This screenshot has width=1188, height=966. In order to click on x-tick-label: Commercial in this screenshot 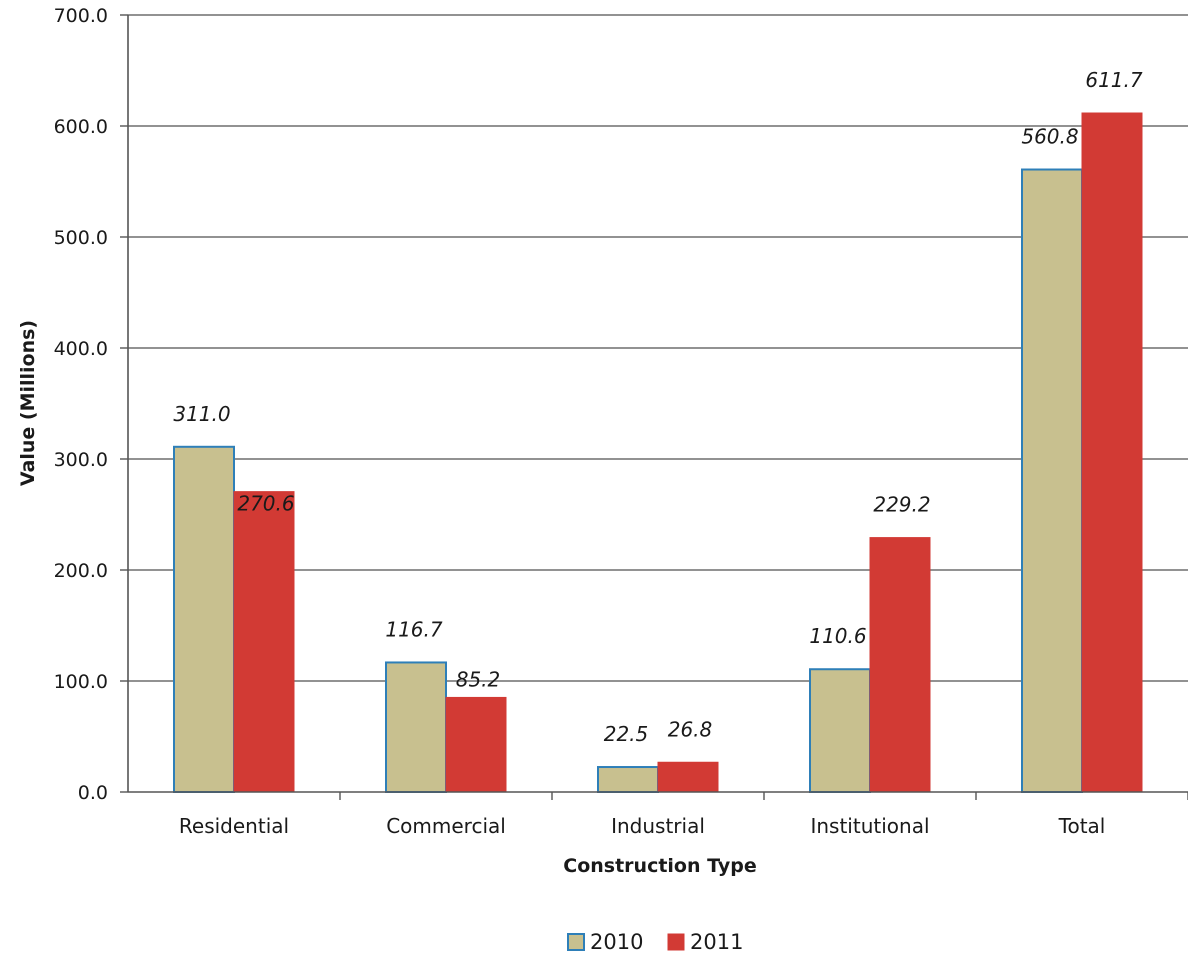, I will do `click(446, 826)`.